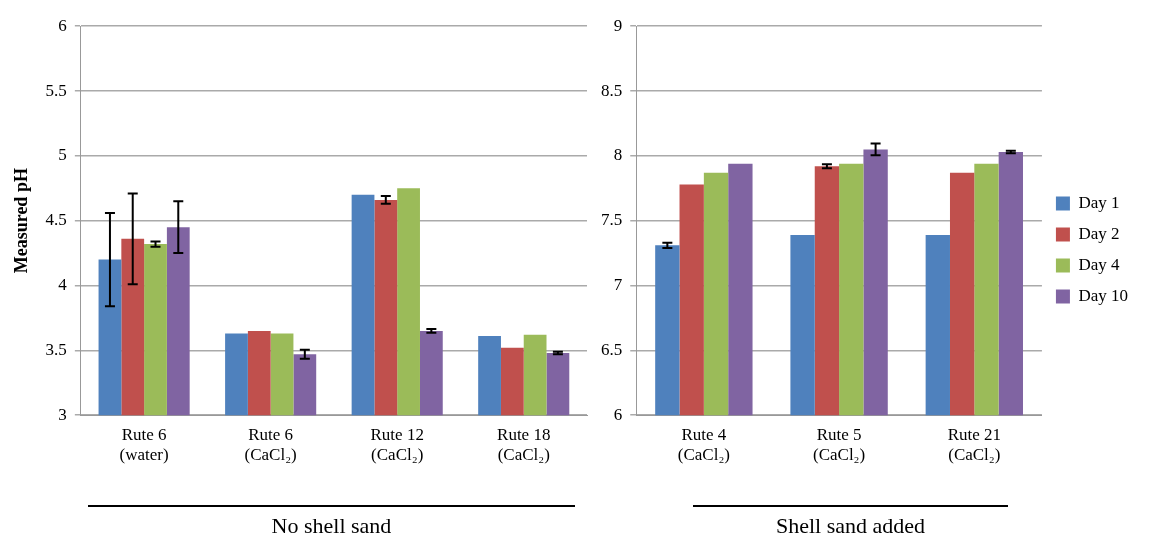 This screenshot has width=1157, height=541. What do you see at coordinates (1099, 202) in the screenshot?
I see `legend-label: Day 1` at bounding box center [1099, 202].